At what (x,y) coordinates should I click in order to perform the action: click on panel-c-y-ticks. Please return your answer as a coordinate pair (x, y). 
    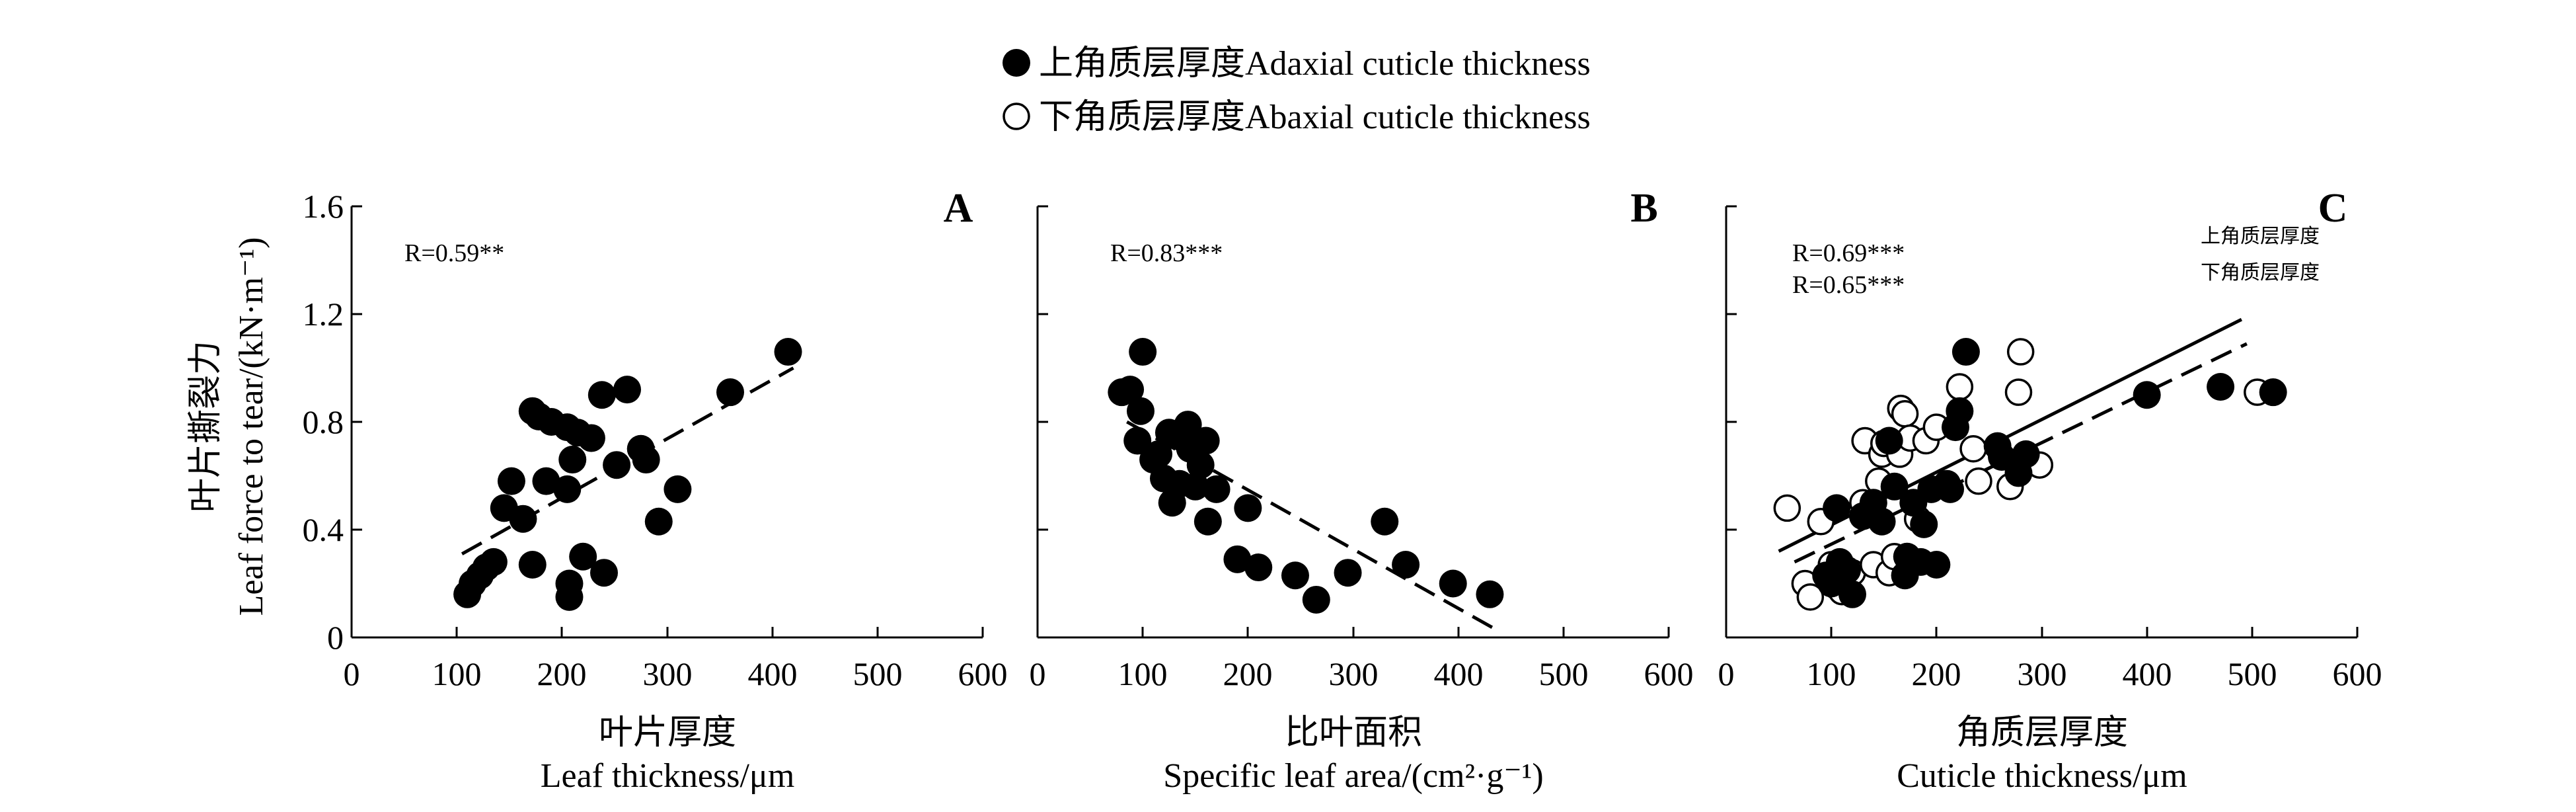
    Looking at the image, I should click on (1732, 422).